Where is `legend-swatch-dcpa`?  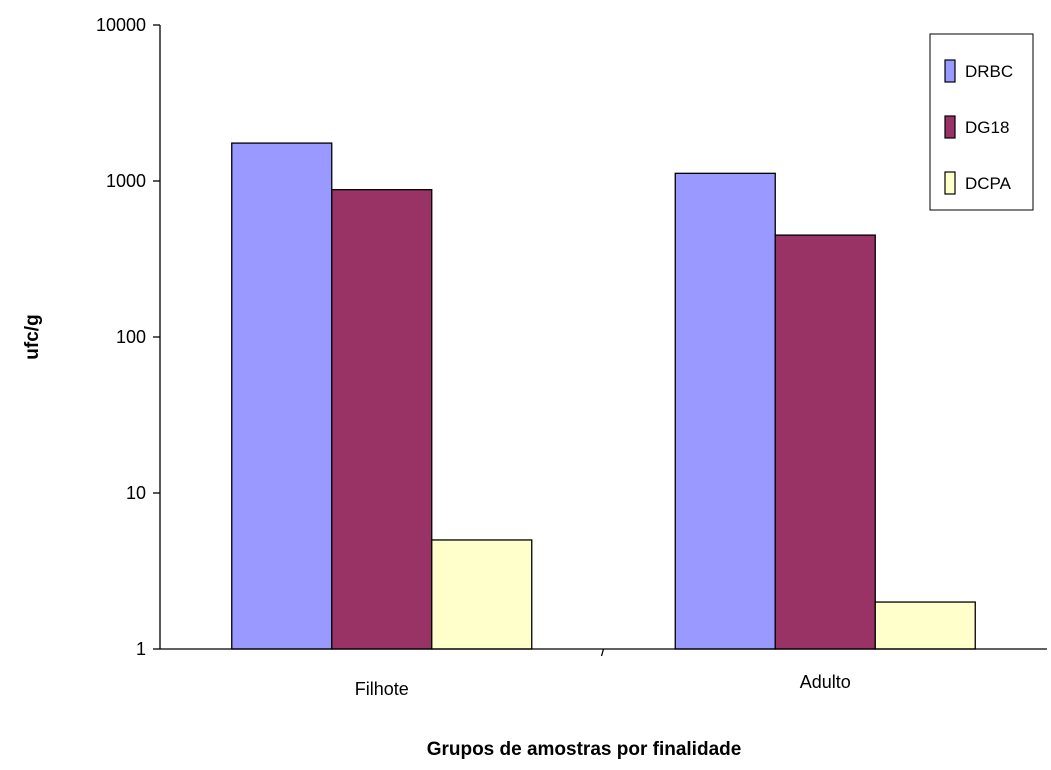 legend-swatch-dcpa is located at coordinates (950, 183).